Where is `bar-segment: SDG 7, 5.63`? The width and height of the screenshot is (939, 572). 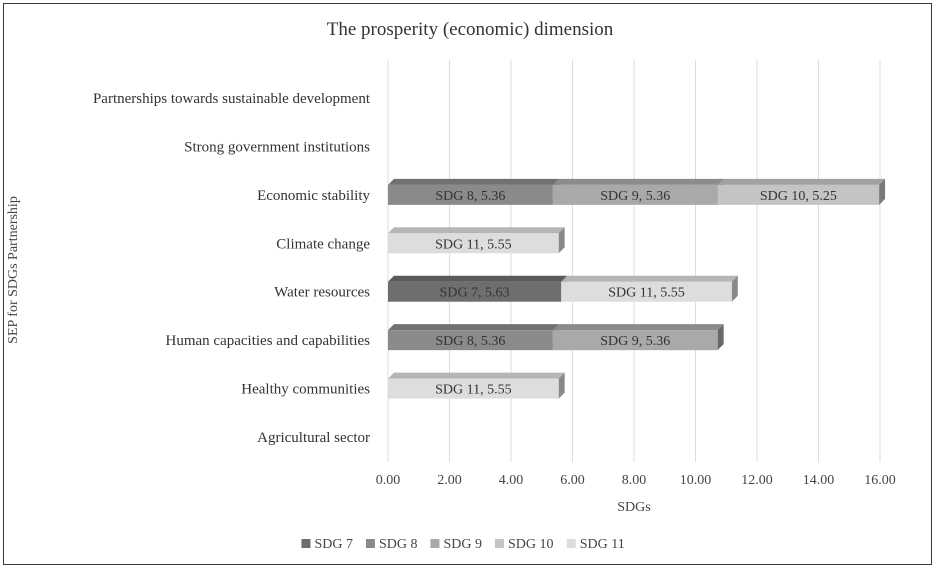 bar-segment: SDG 7, 5.63 is located at coordinates (478, 288).